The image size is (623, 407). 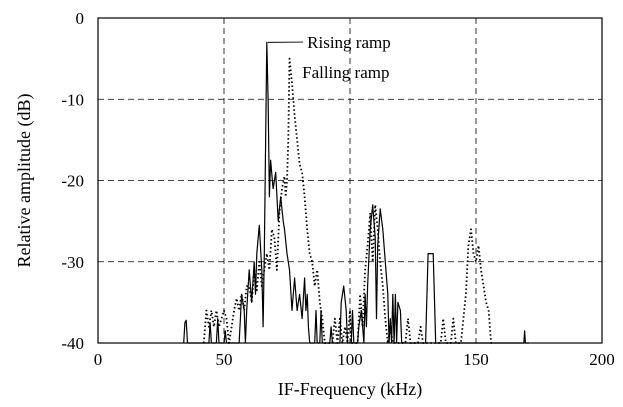 I want to click on x-tick-label: 100, so click(x=350, y=359).